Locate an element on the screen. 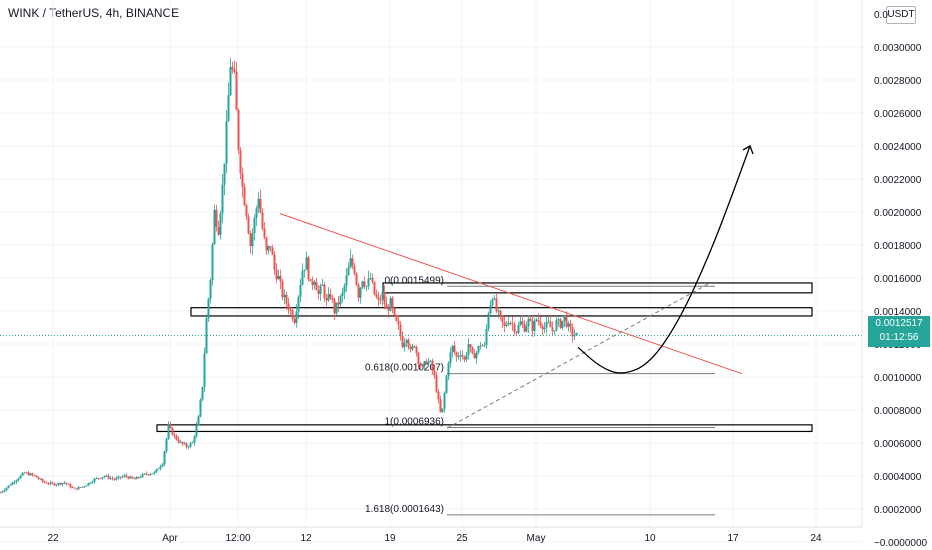  y-tick-label: 0.0030000 is located at coordinates (898, 48).